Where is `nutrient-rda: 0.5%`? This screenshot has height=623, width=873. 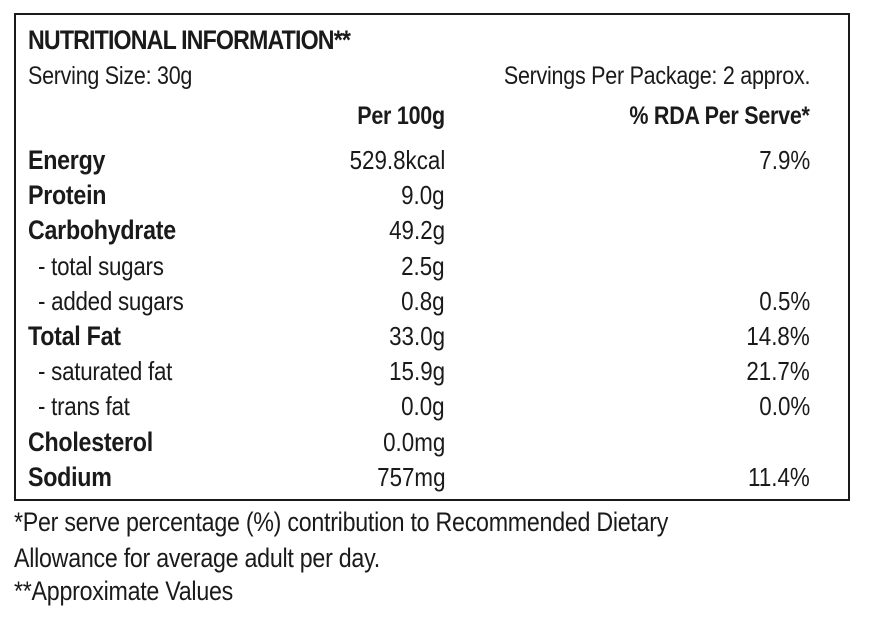 nutrient-rda: 0.5% is located at coordinates (784, 300).